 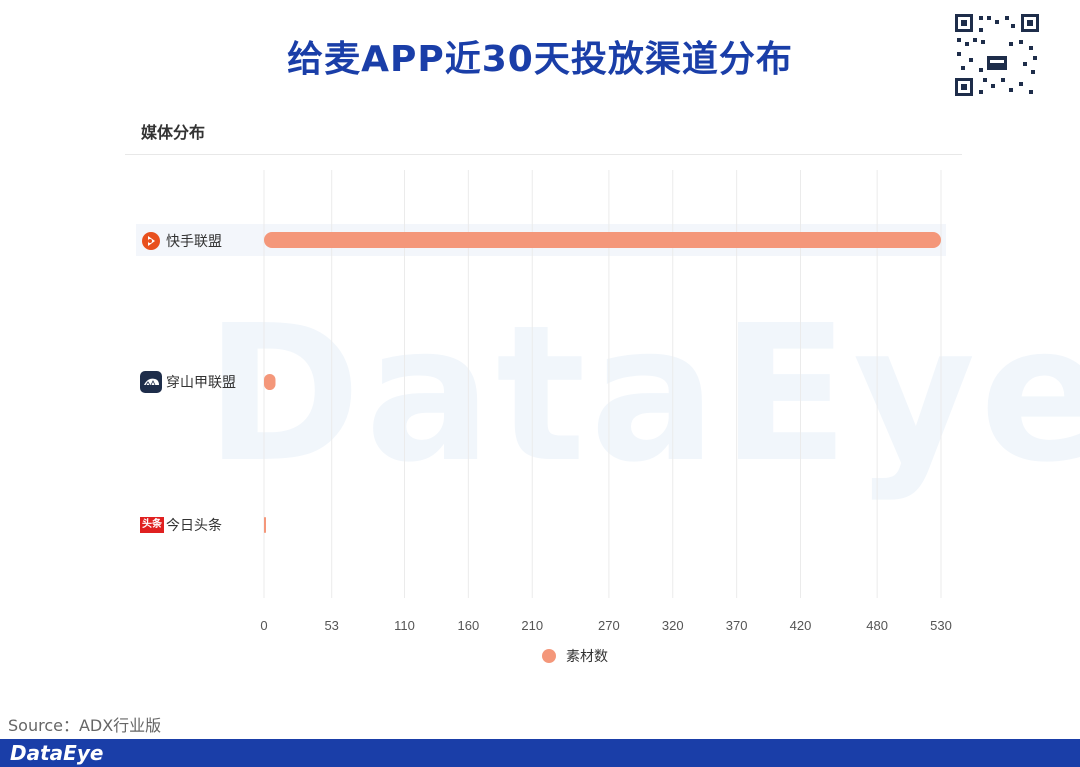 What do you see at coordinates (532, 625) in the screenshot?
I see `x-tick-label: 210` at bounding box center [532, 625].